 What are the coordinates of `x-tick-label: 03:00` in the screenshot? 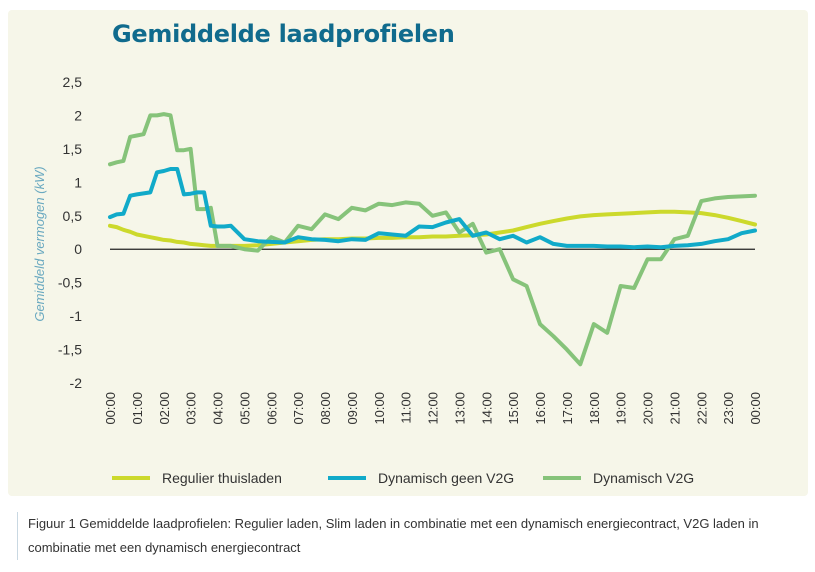 It's located at (191, 408).